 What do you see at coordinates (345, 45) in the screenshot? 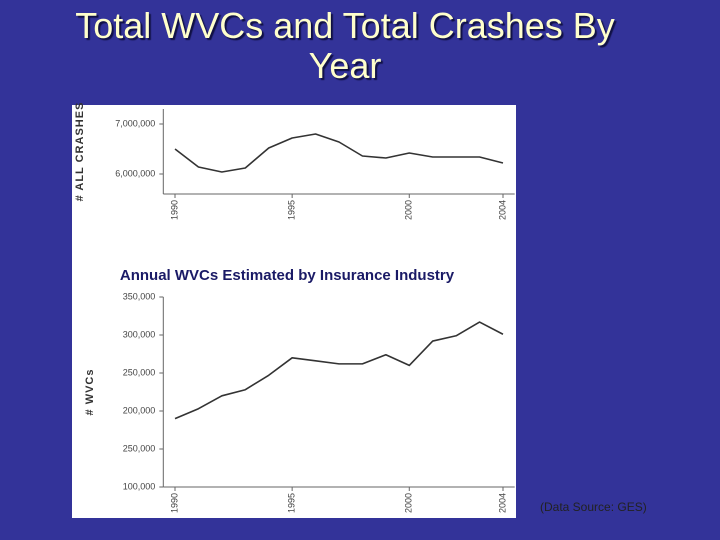
I see `slide-title: Total WVCs and Total Crashes By Year` at bounding box center [345, 45].